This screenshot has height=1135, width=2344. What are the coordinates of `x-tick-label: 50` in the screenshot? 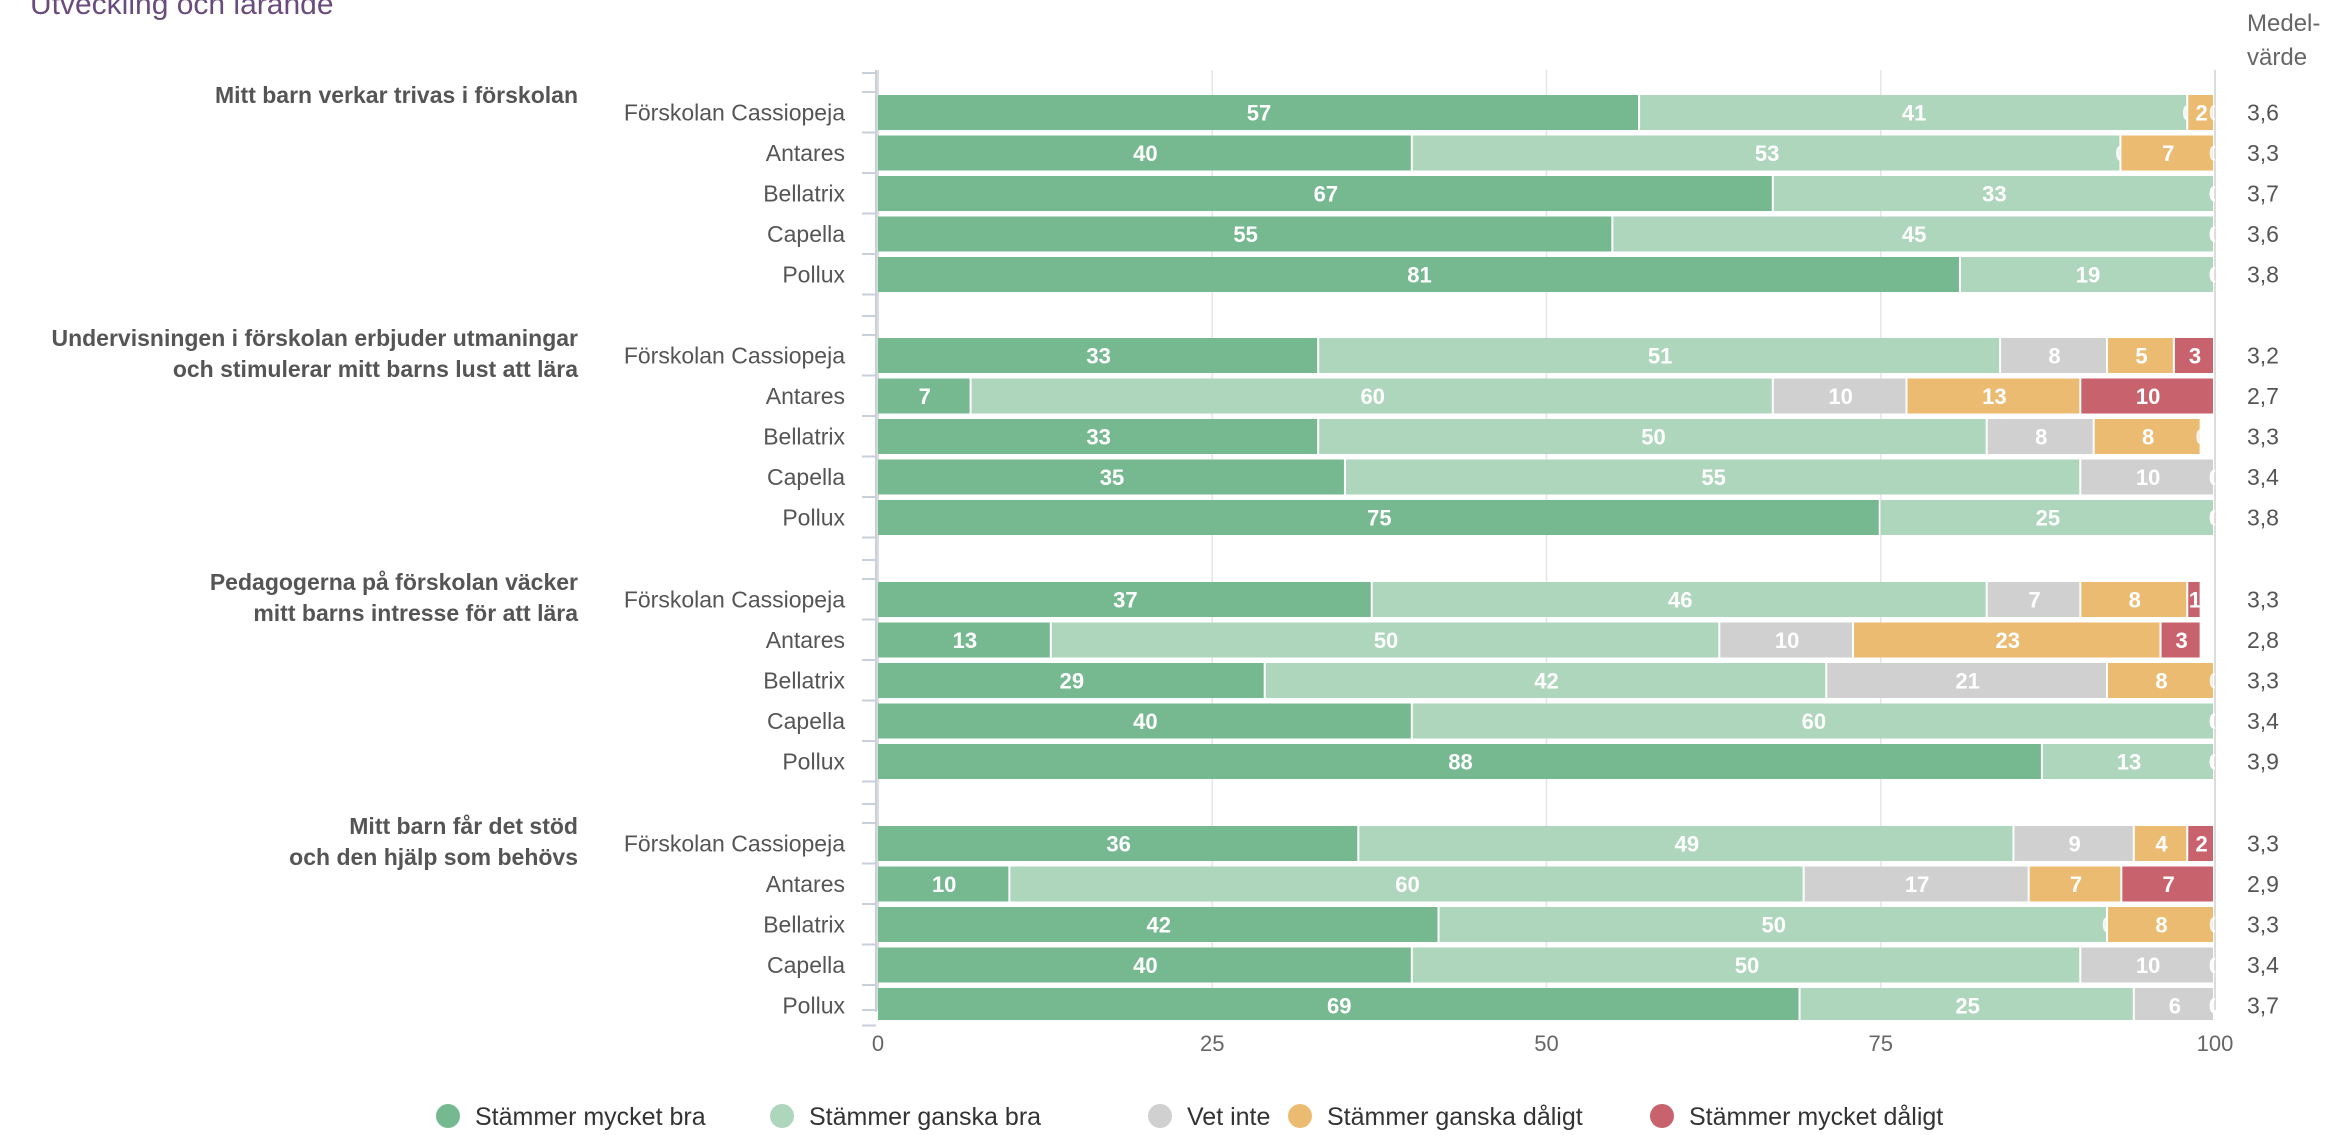 It's located at (1546, 1043).